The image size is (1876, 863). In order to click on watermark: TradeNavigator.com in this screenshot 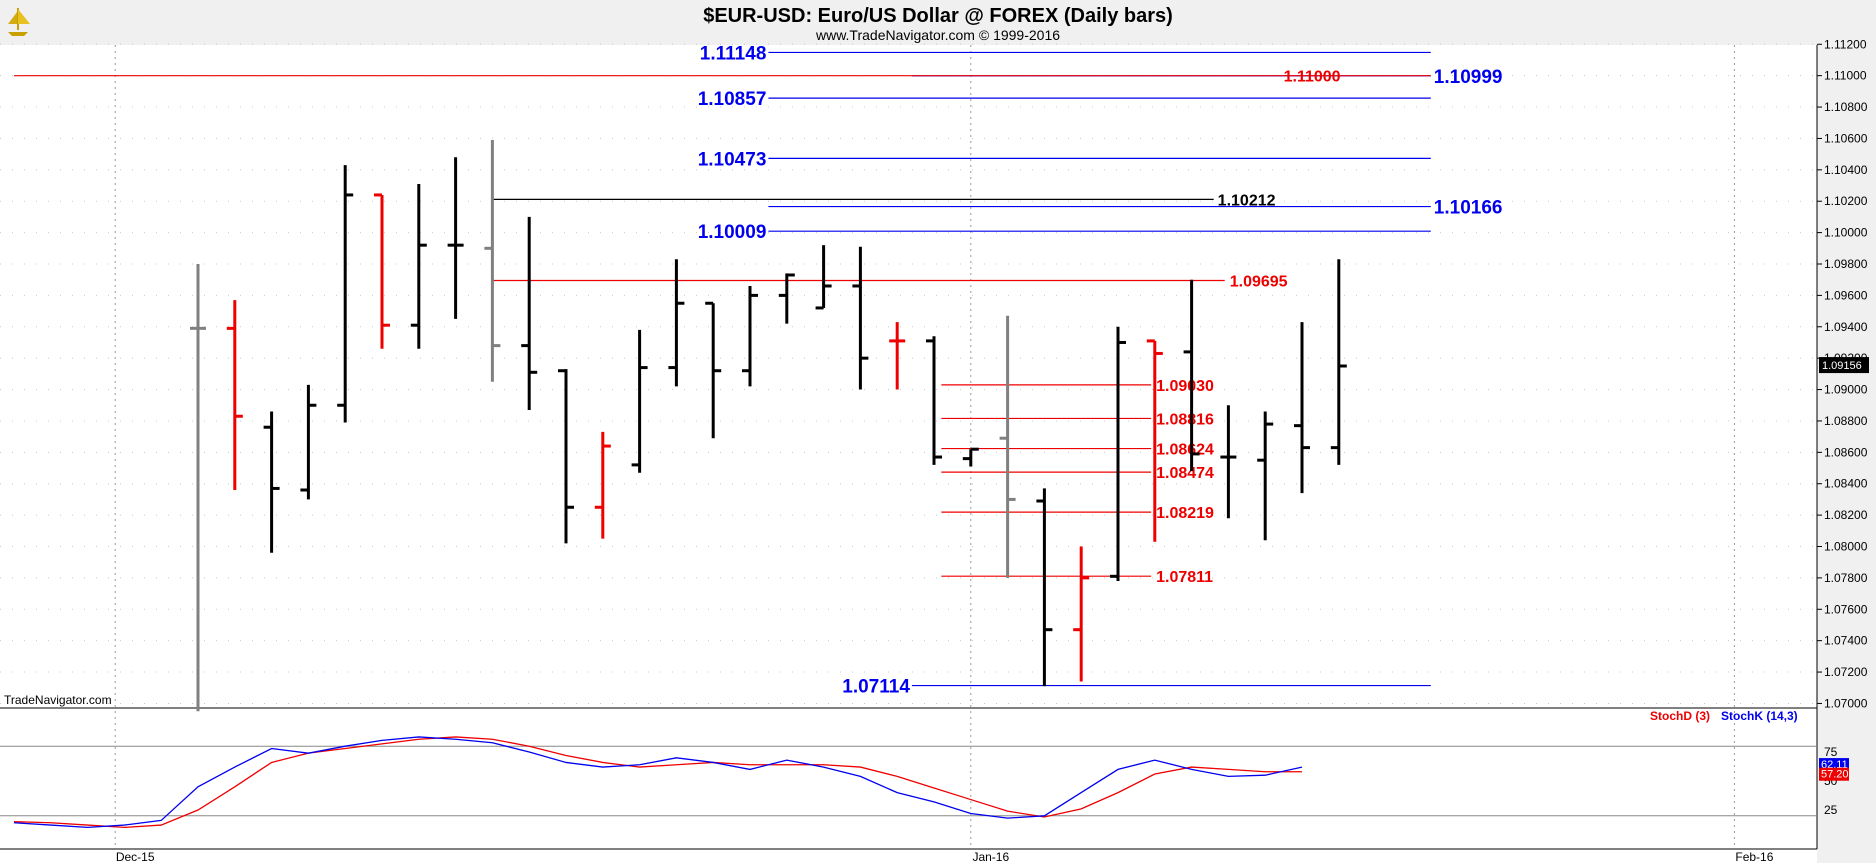, I will do `click(58, 700)`.